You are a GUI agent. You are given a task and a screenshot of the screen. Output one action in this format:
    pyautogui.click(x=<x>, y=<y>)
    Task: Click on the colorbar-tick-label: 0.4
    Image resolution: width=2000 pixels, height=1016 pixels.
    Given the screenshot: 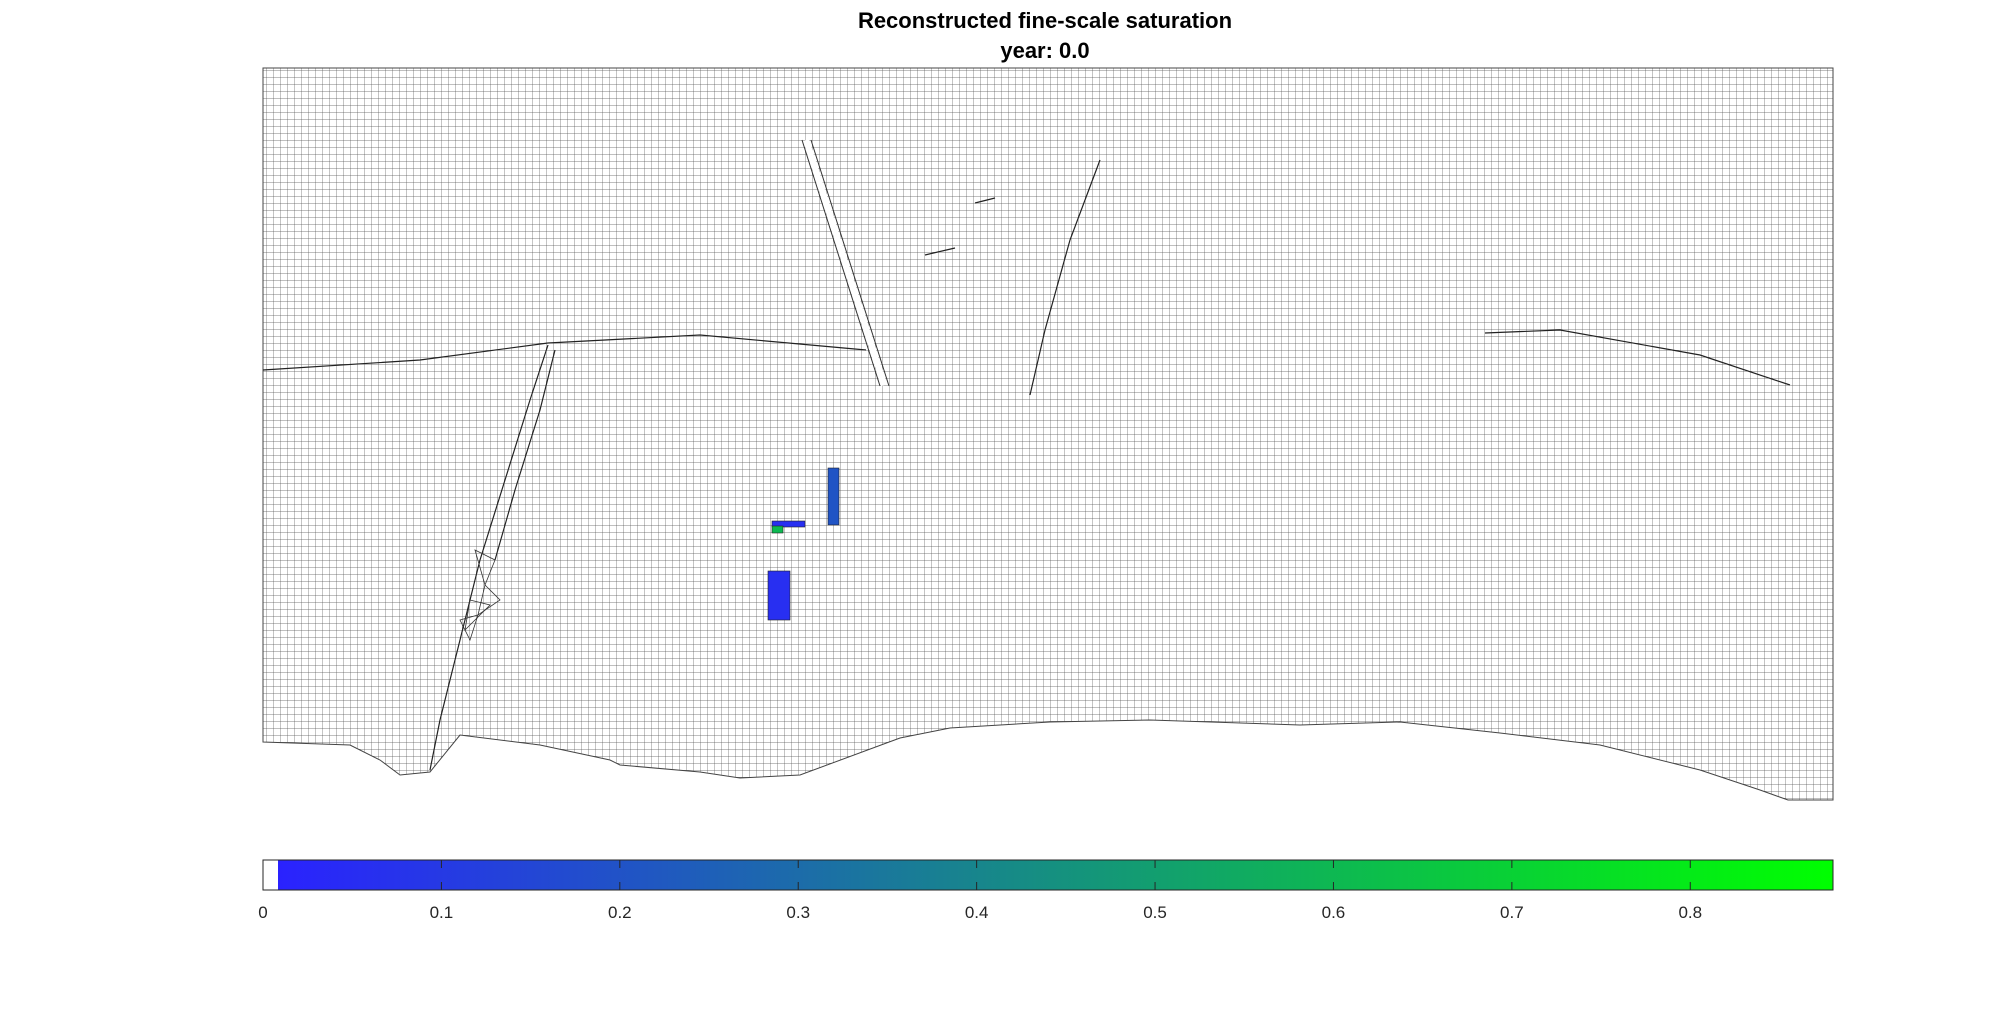 What is the action you would take?
    pyautogui.click(x=977, y=912)
    